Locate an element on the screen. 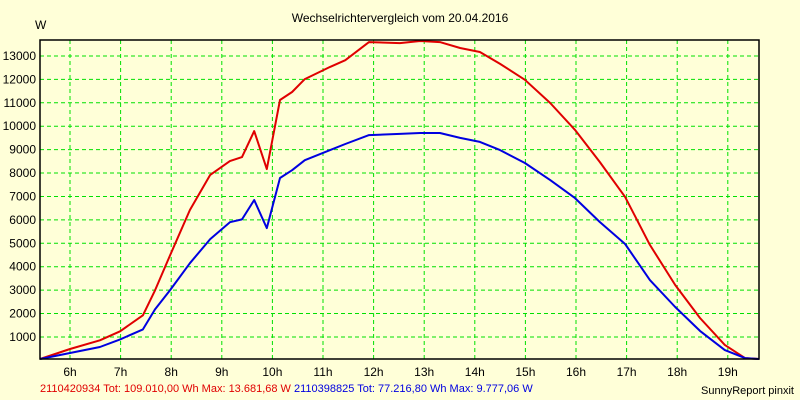 The image size is (800, 400). y-tick-label: 3000 is located at coordinates (22, 290).